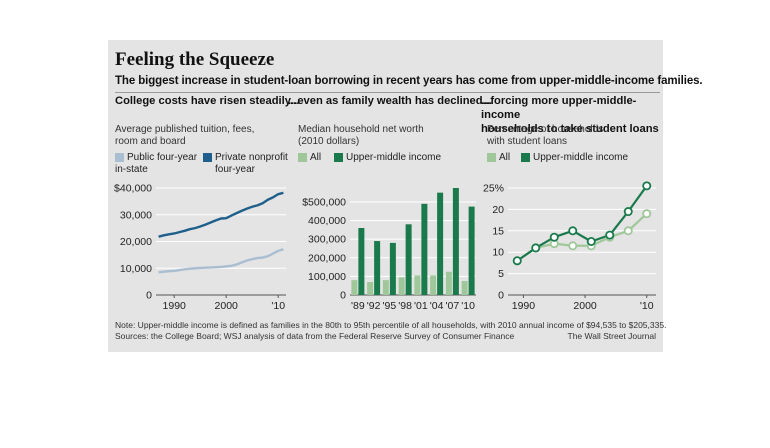  What do you see at coordinates (327, 258) in the screenshot?
I see `y-tick-label: 200,000` at bounding box center [327, 258].